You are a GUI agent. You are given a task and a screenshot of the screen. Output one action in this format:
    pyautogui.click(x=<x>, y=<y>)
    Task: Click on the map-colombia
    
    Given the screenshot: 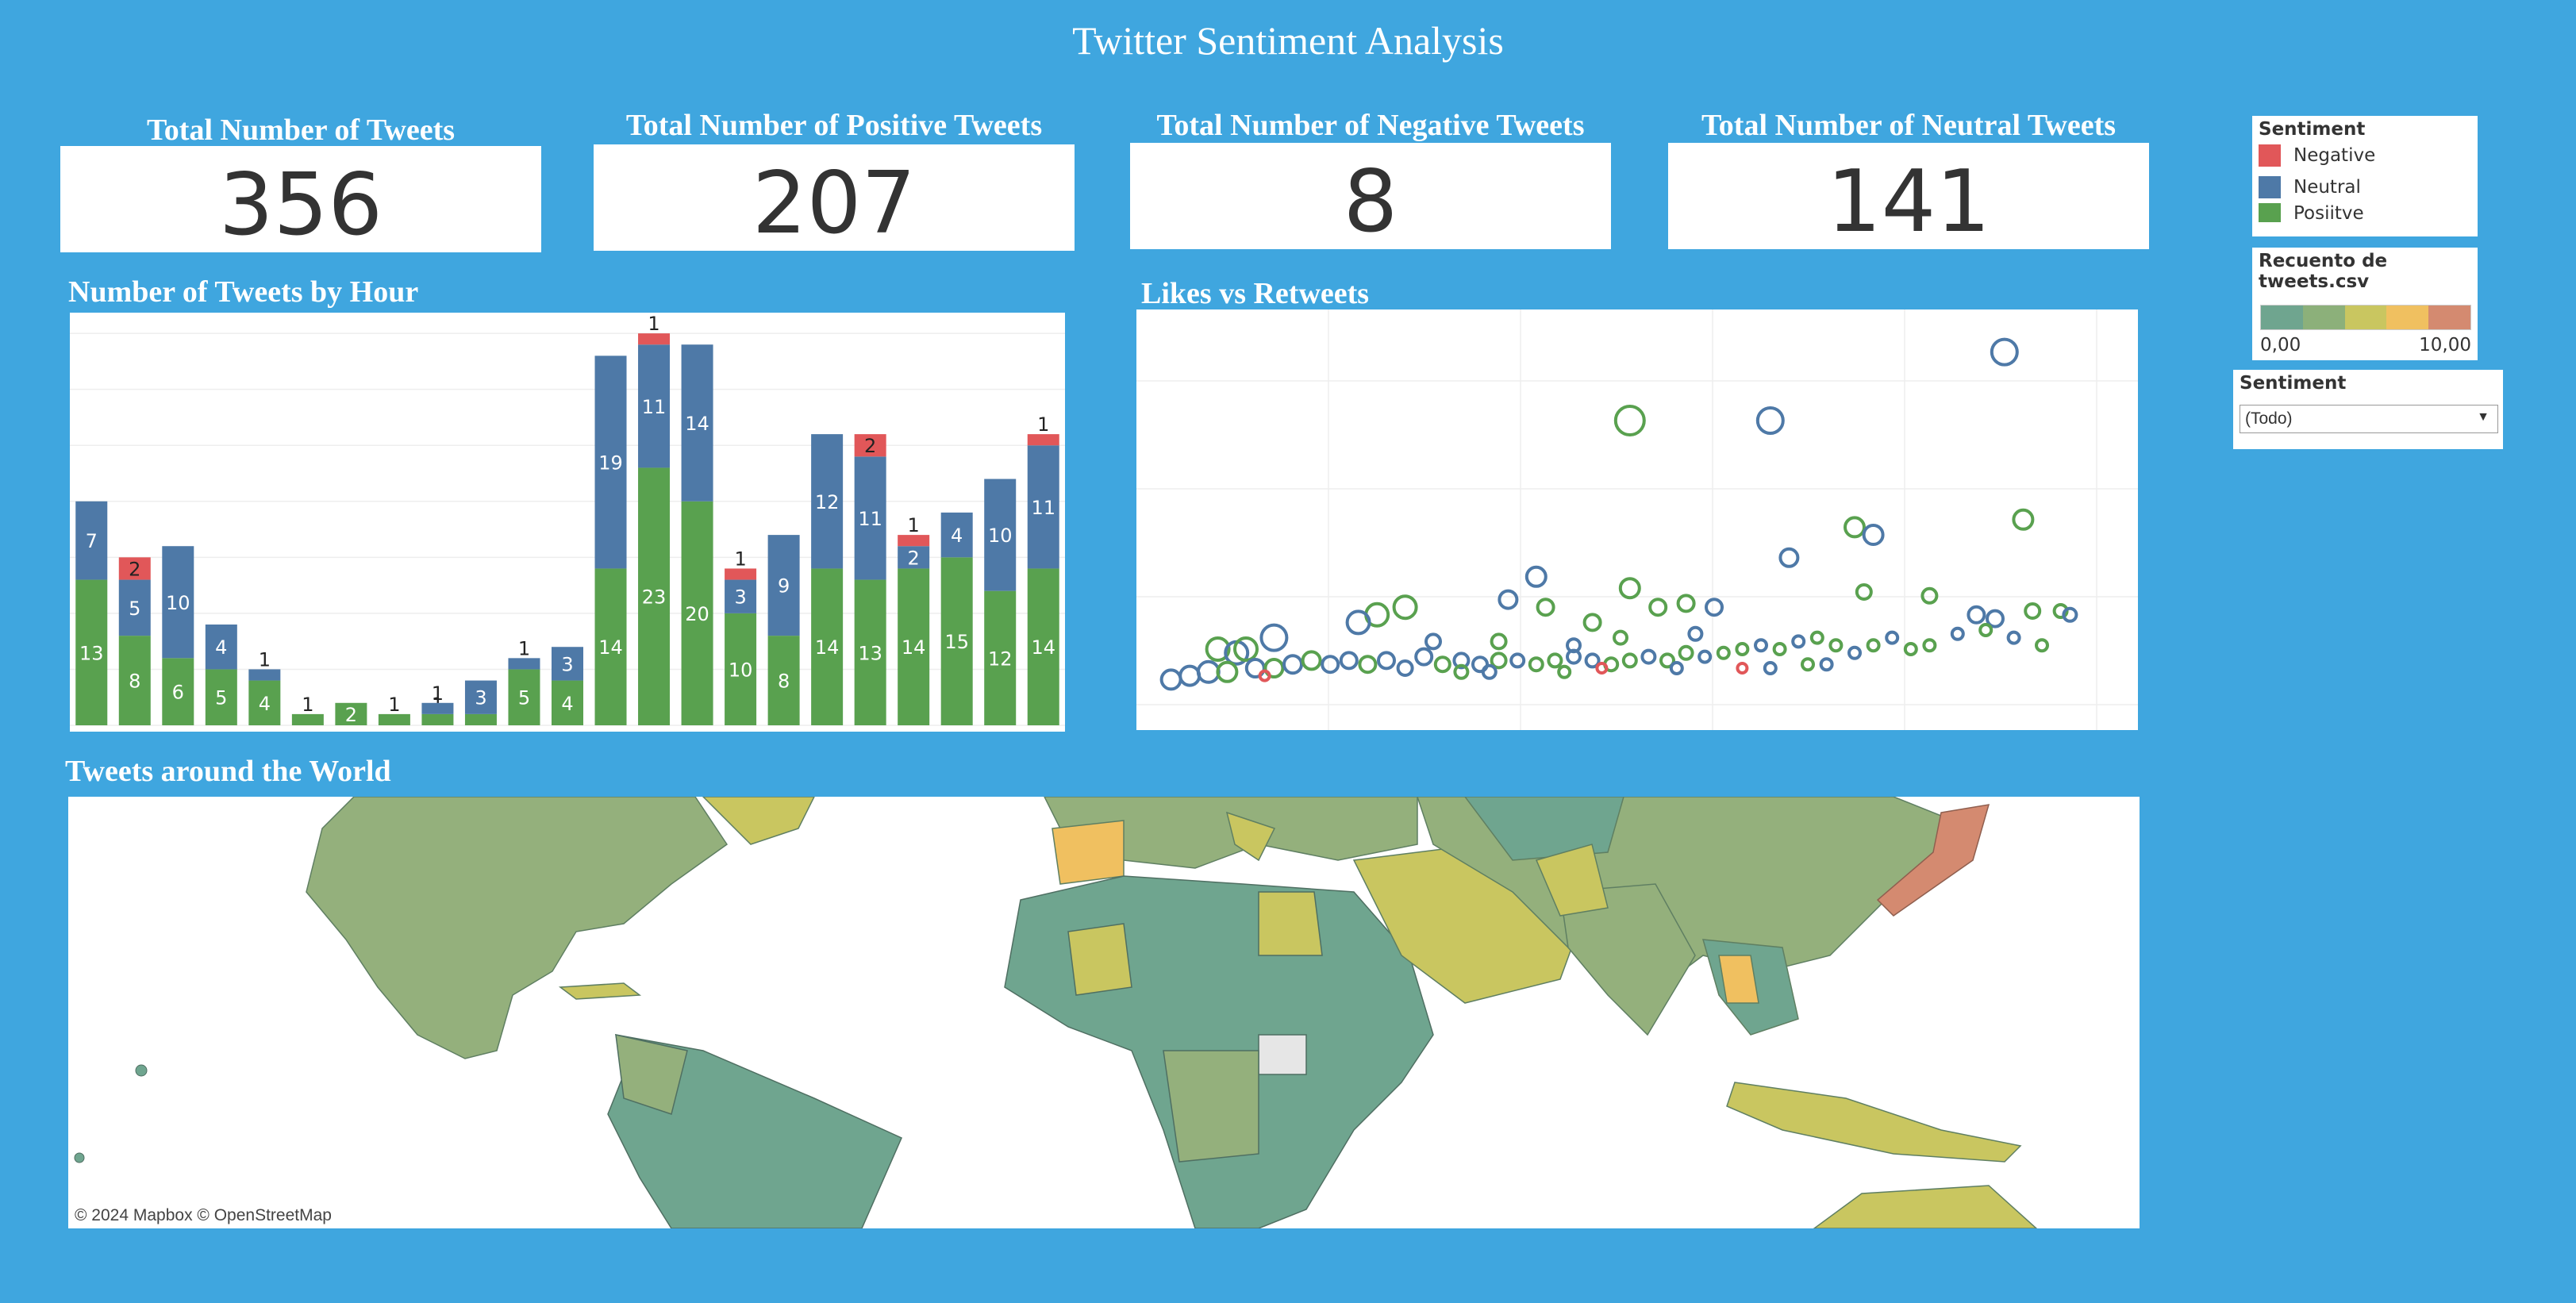 What is the action you would take?
    pyautogui.click(x=651, y=1074)
    